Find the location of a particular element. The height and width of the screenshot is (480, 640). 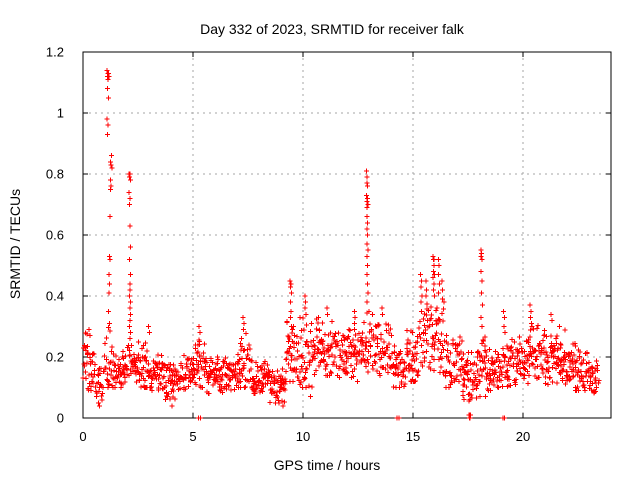

y-axis-label: SRMTID / TECUs is located at coordinates (15, 244).